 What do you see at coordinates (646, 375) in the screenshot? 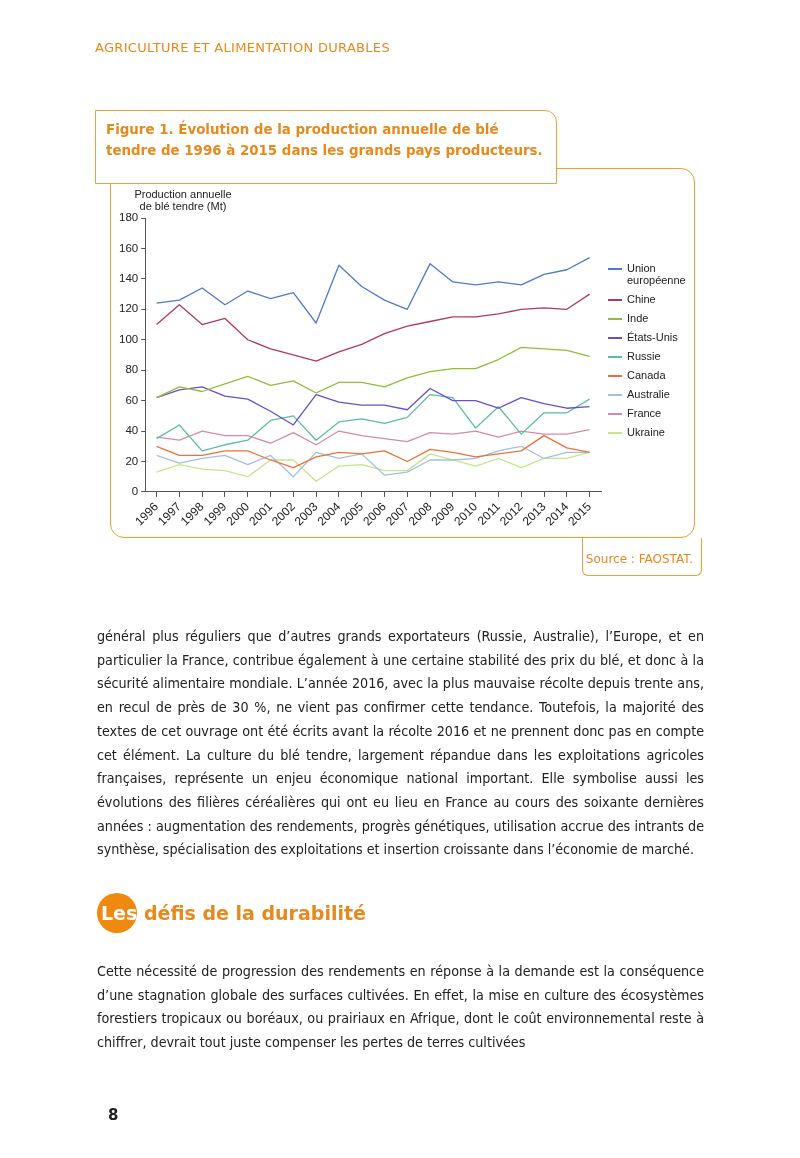
I see `legend-label: Canada` at bounding box center [646, 375].